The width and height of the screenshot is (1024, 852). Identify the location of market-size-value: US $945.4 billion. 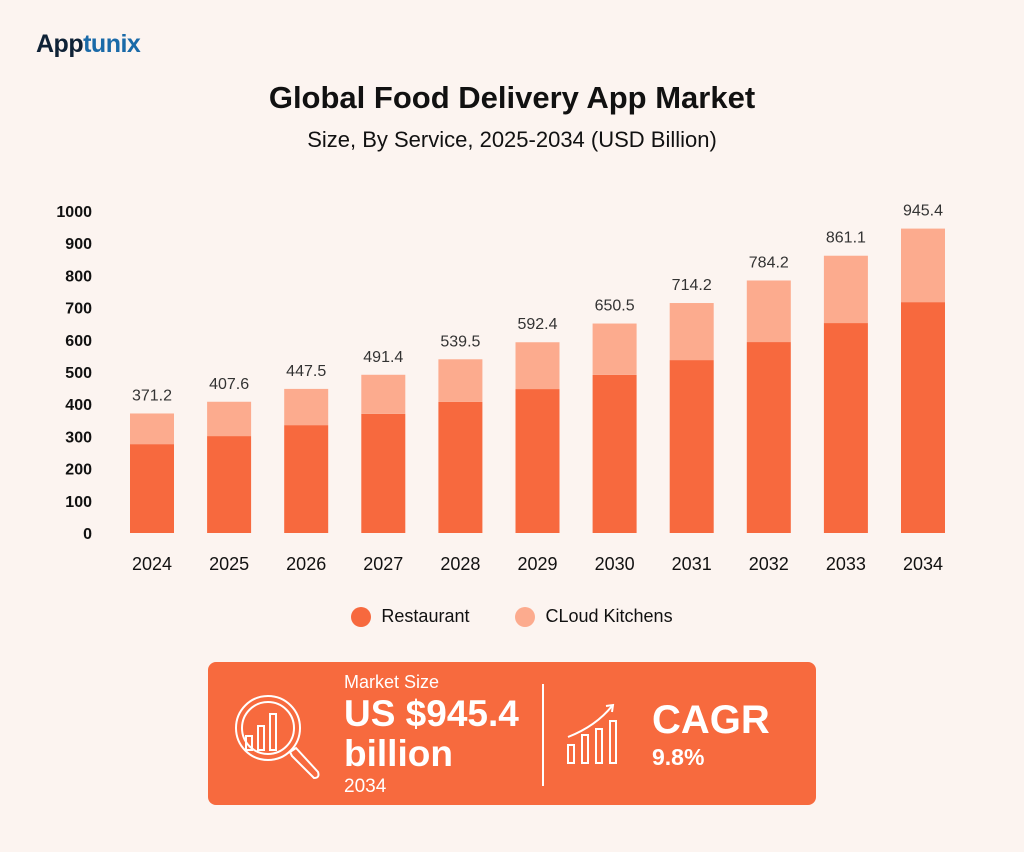
(431, 733).